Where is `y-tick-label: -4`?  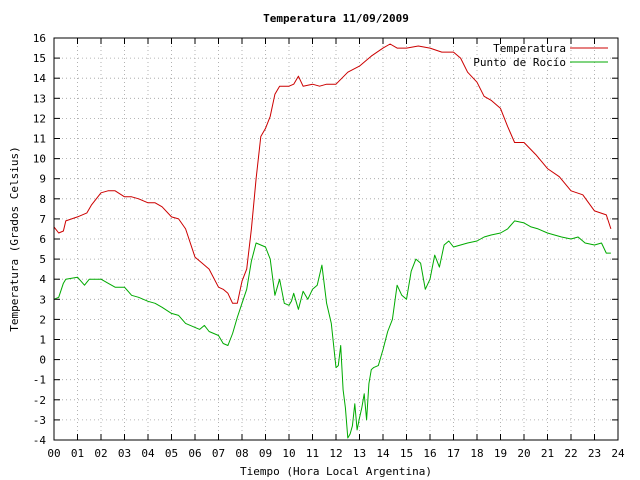 y-tick-label: -4 is located at coordinates (40, 440).